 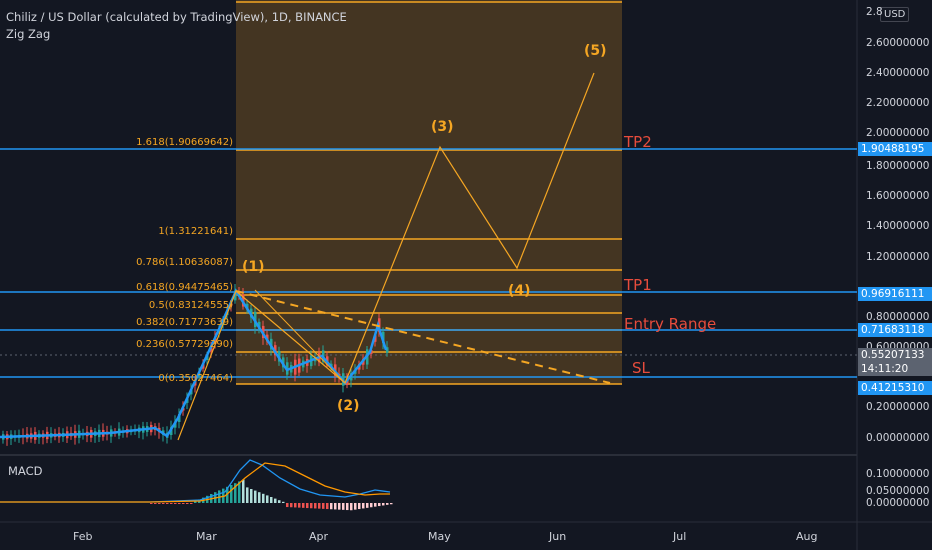 What do you see at coordinates (898, 503) in the screenshot?
I see `macd-tick: 0.00000000` at bounding box center [898, 503].